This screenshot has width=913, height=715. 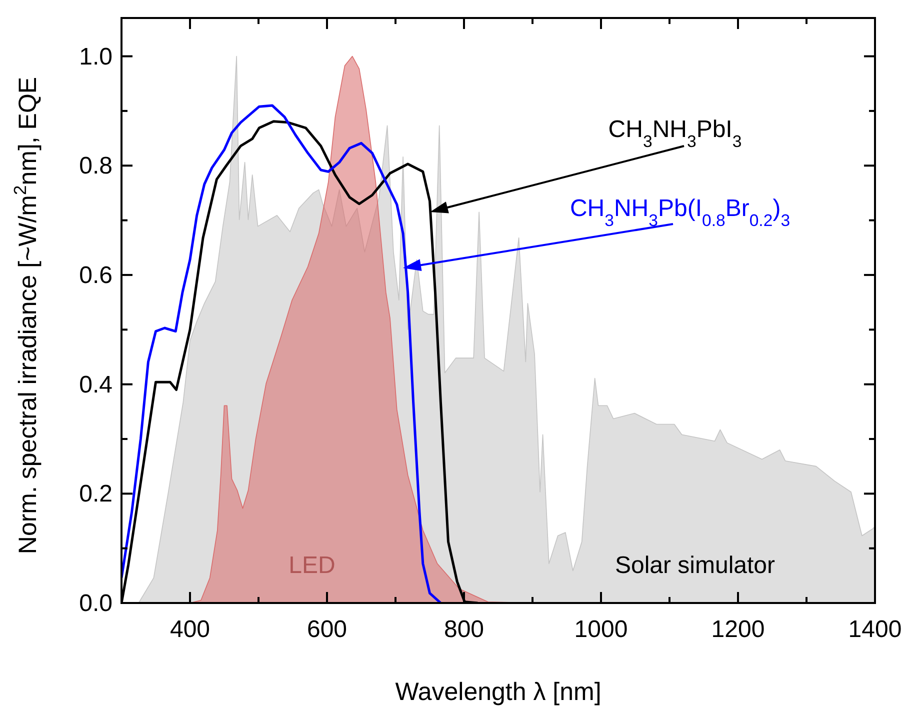 What do you see at coordinates (875, 629) in the screenshot?
I see `x-tick-label: 1400` at bounding box center [875, 629].